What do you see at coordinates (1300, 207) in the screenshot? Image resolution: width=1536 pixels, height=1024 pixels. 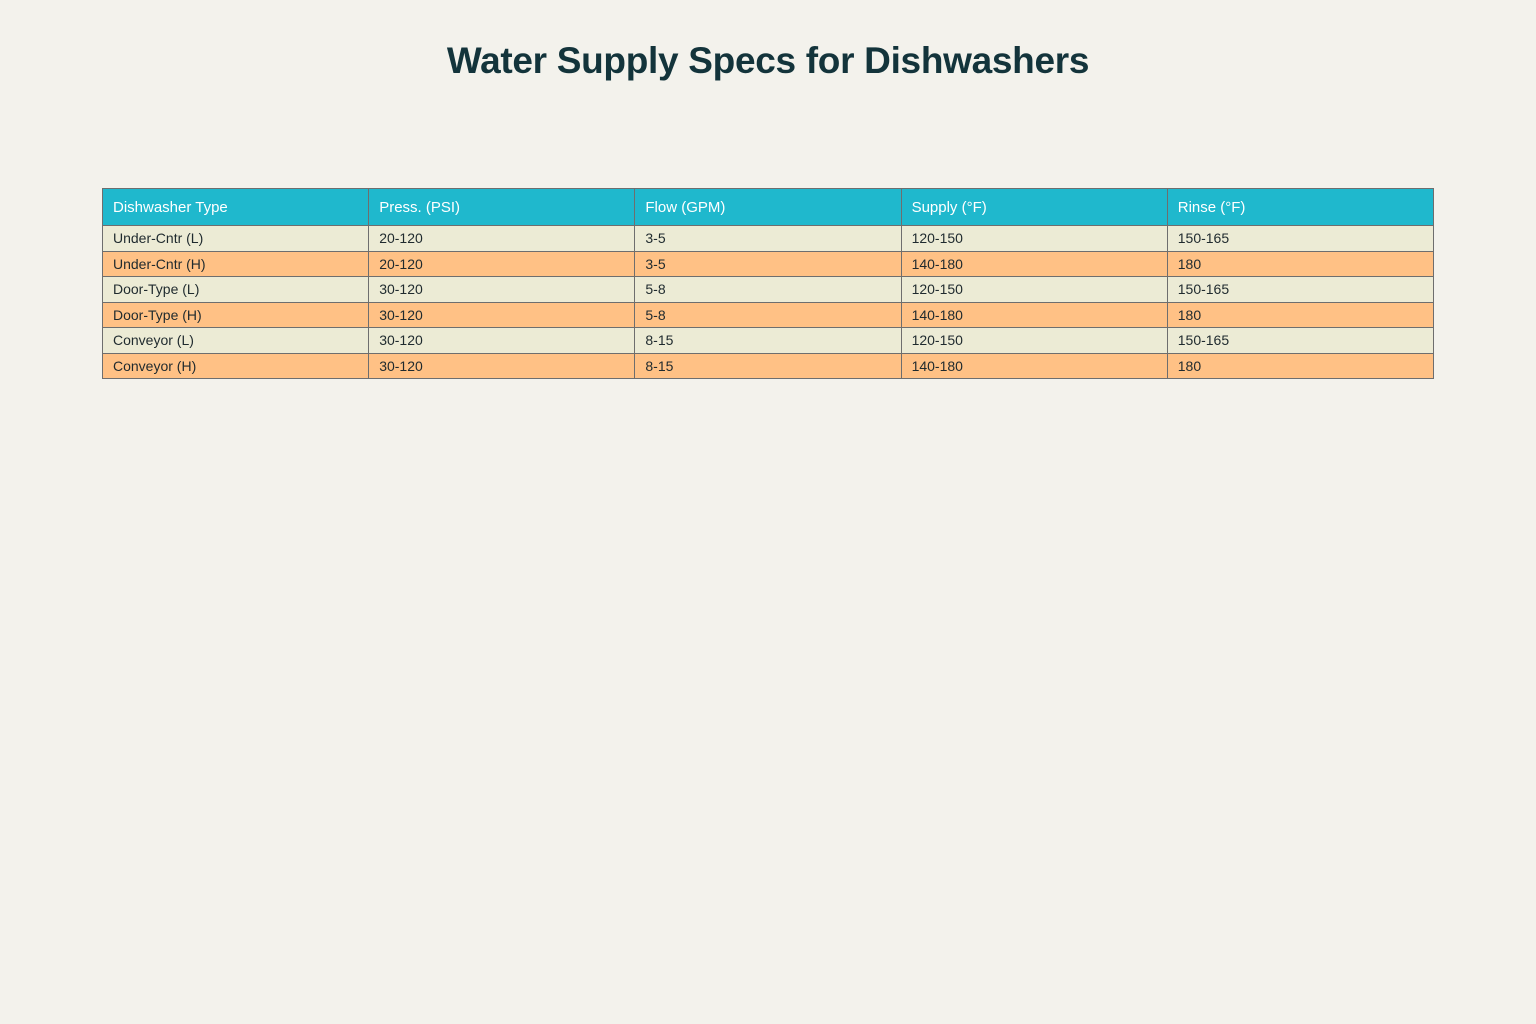 I see `column-header: Rinse (°F)` at bounding box center [1300, 207].